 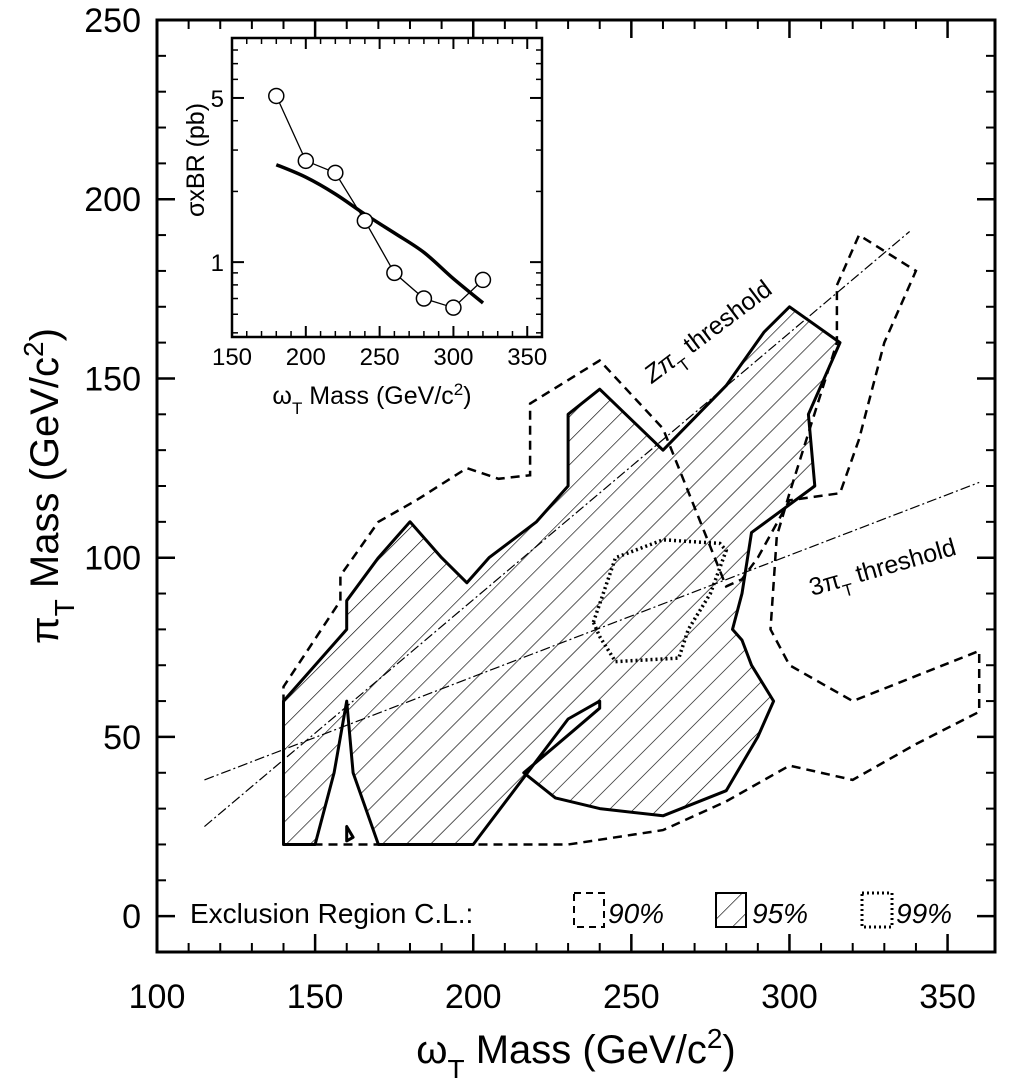 I want to click on x-axis-title: ωT Mass (GeV/c2), so click(x=576, y=1050).